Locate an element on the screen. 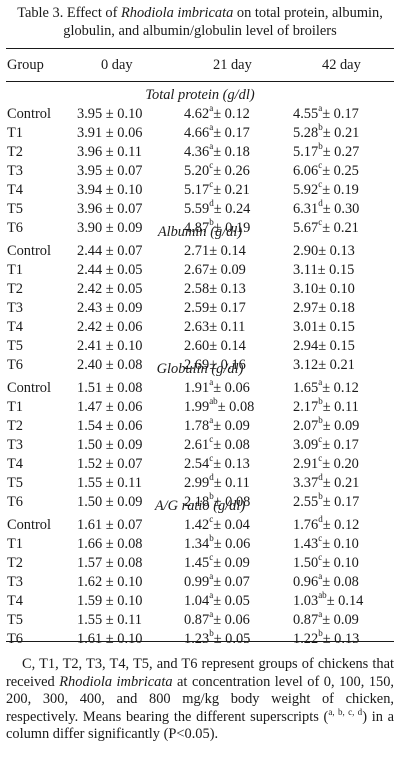 The height and width of the screenshot is (770, 400). top-rule is located at coordinates (200, 48).